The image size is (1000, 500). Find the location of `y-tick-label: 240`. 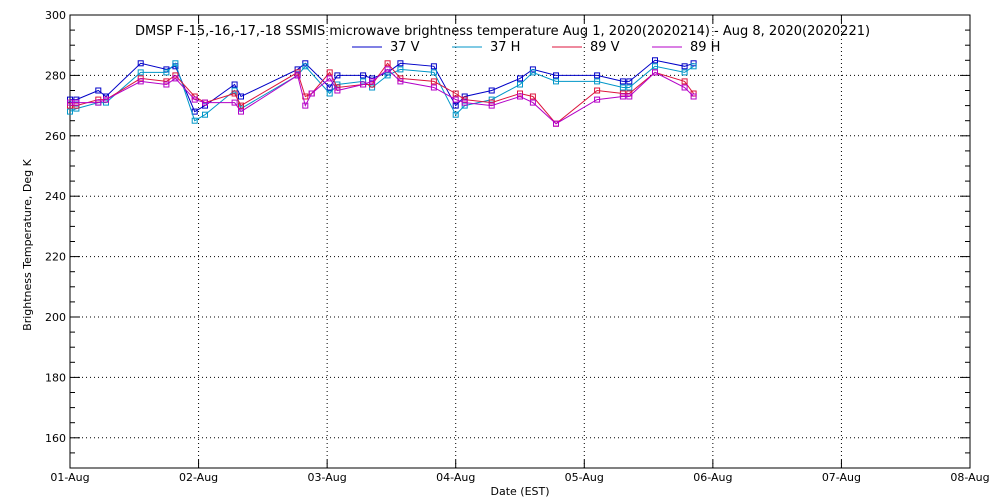

y-tick-label: 240 is located at coordinates (55, 196).